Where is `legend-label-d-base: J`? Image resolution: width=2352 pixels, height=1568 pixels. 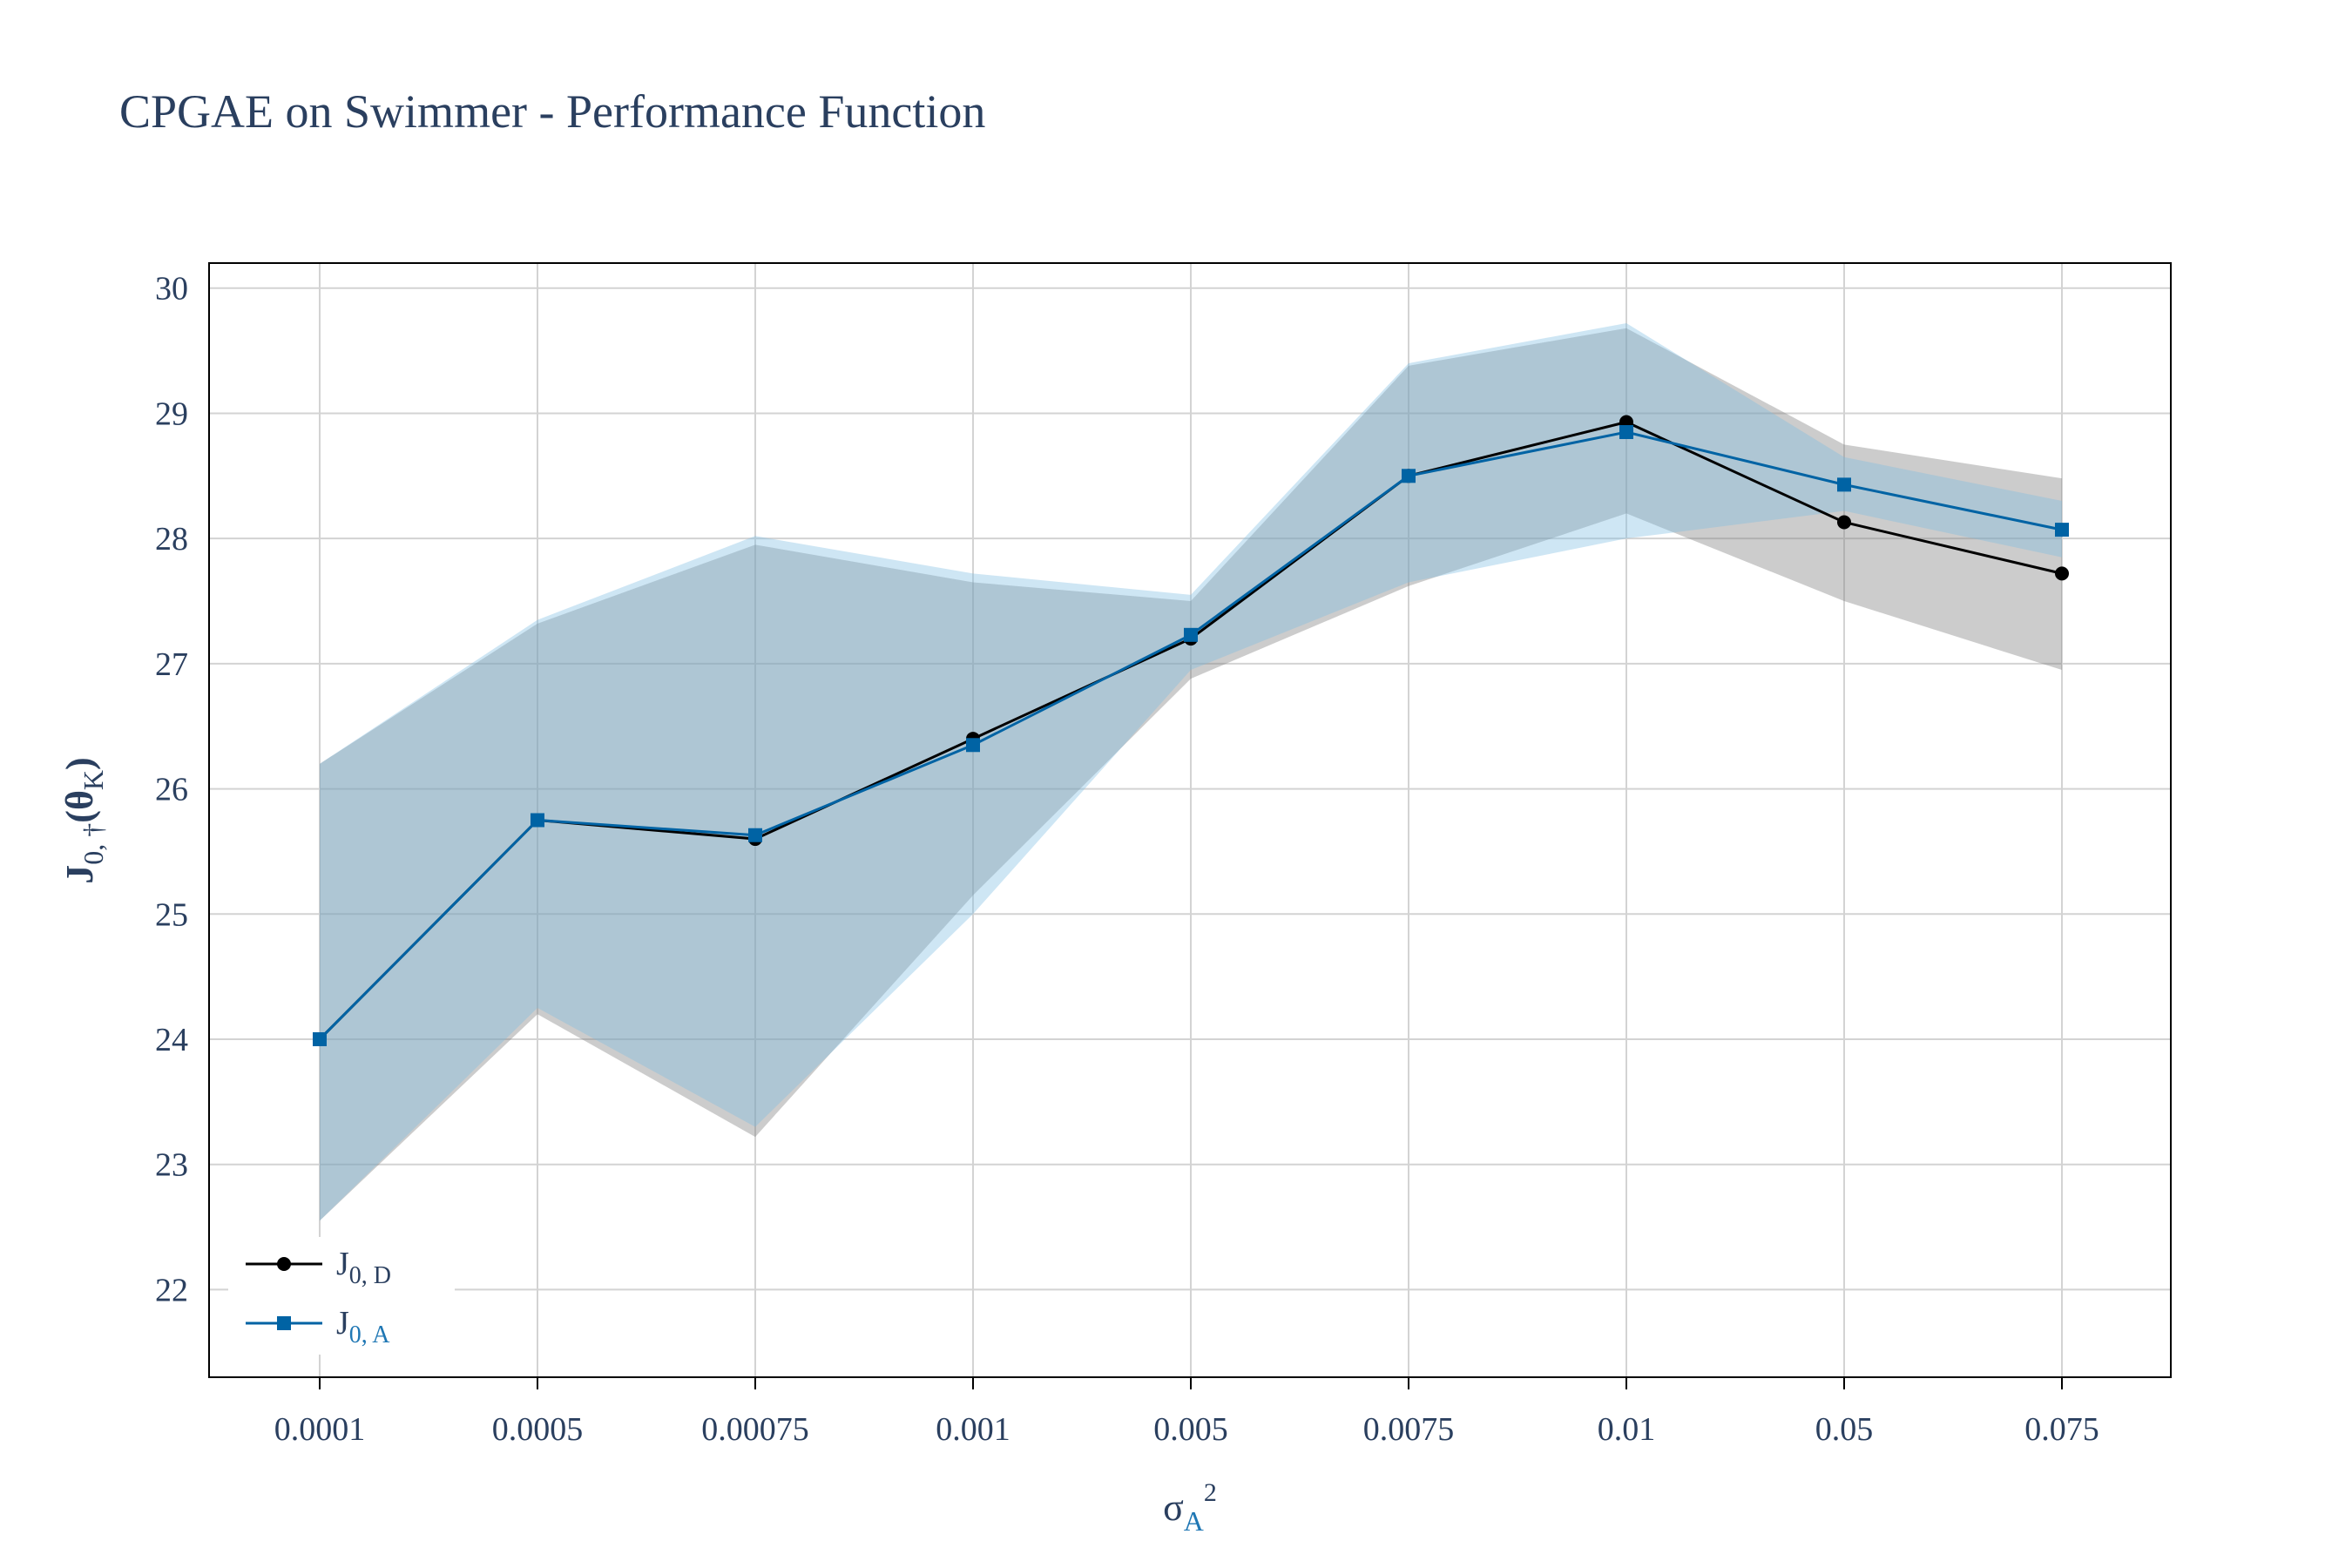 legend-label-d-base: J is located at coordinates (342, 1264).